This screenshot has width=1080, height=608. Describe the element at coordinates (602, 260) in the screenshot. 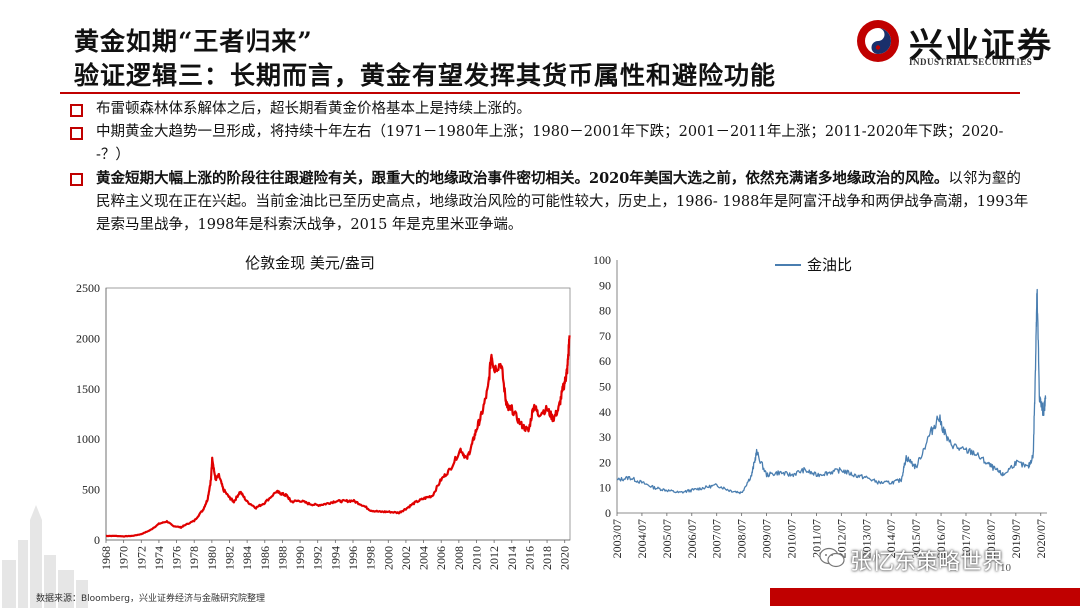

I see `y-tick-label: 100` at that location.